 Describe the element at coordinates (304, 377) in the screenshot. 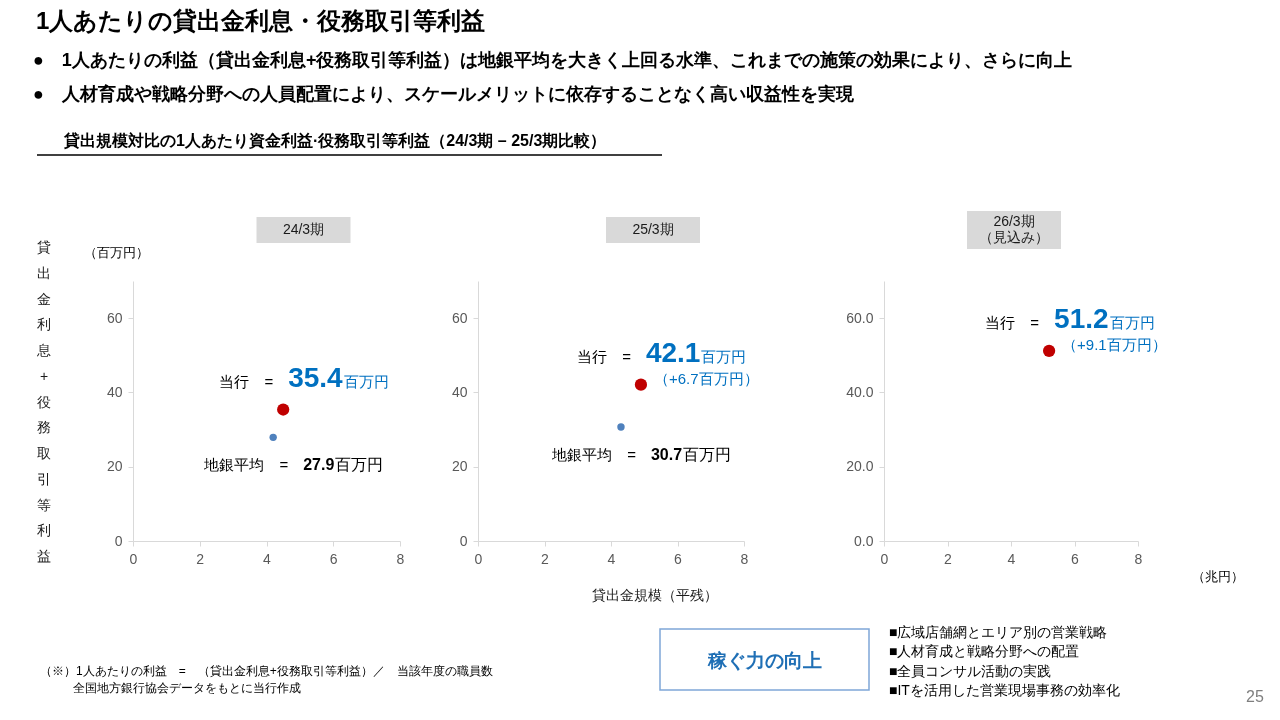

I see `annotation: 当行 = 35.4百万円` at that location.